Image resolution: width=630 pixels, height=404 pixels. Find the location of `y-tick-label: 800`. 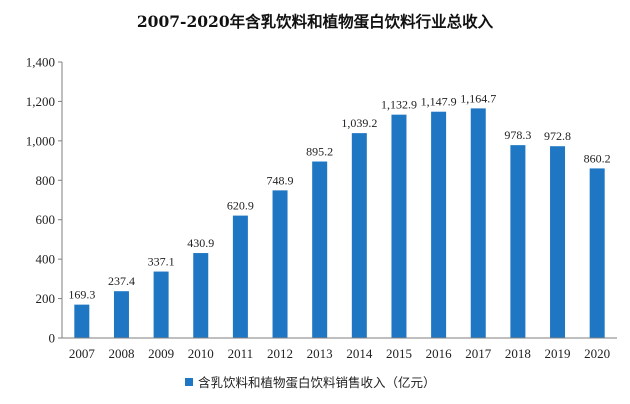

y-tick-label: 800 is located at coordinates (46, 180).